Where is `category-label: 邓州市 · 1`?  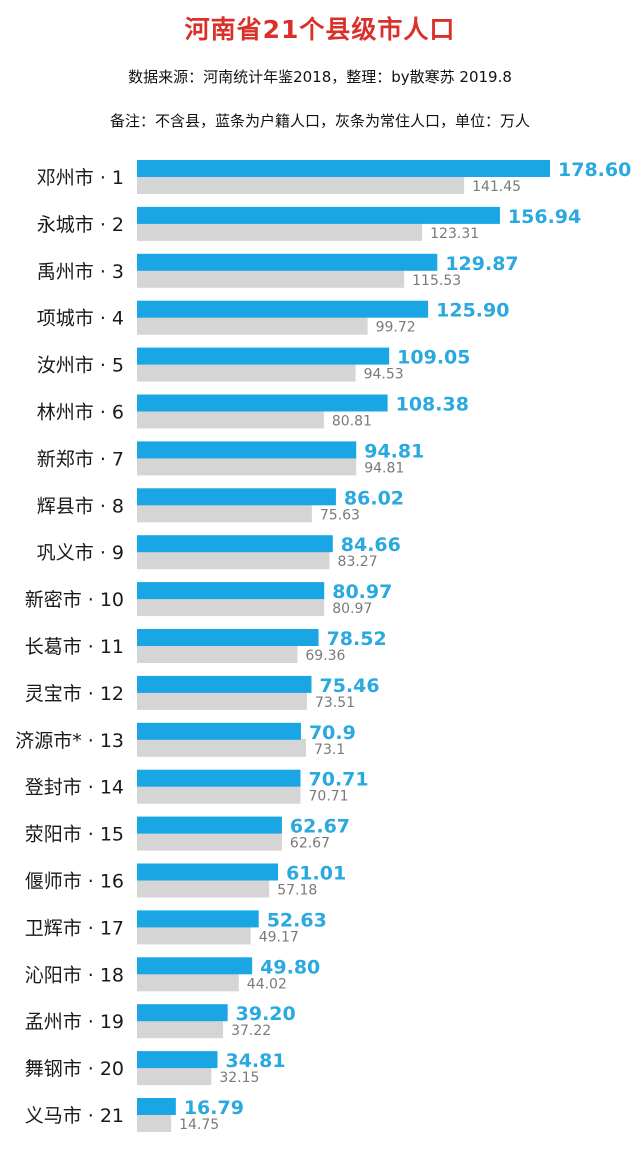 category-label: 邓州市 · 1 is located at coordinates (80, 178).